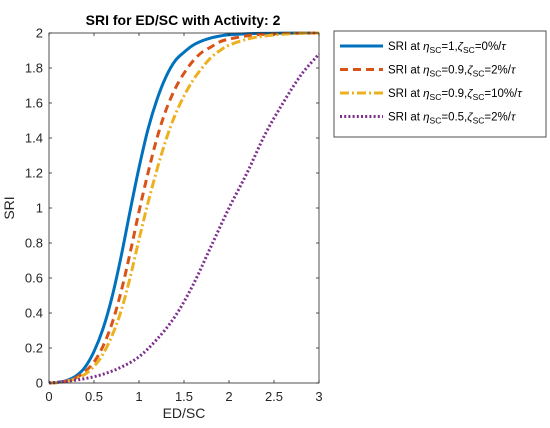 The image size is (550, 428). Describe the element at coordinates (138, 396) in the screenshot. I see `x-tick-label: 1` at that location.